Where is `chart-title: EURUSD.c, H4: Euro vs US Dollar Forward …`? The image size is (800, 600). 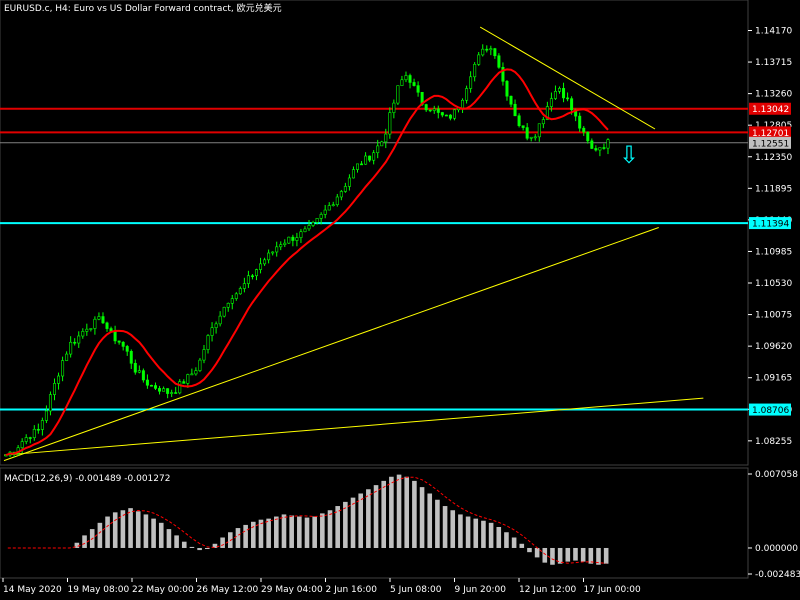 chart-title: EURUSD.c, H4: Euro vs US Dollar Forward … is located at coordinates (143, 8).